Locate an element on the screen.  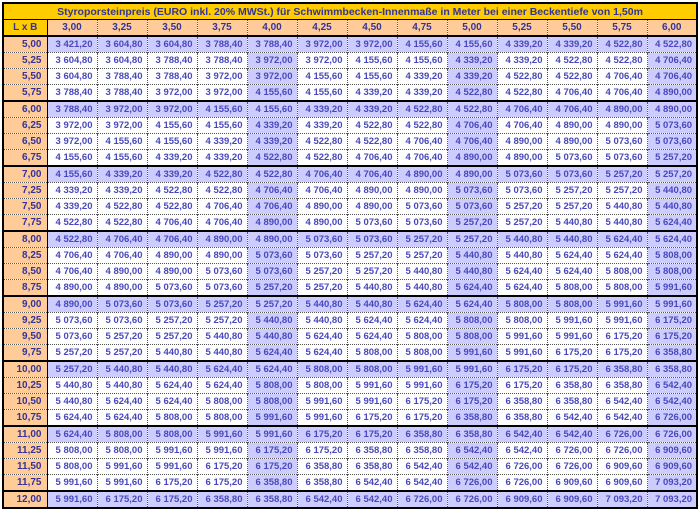
row-header: 5,00 is located at coordinates (25, 44).